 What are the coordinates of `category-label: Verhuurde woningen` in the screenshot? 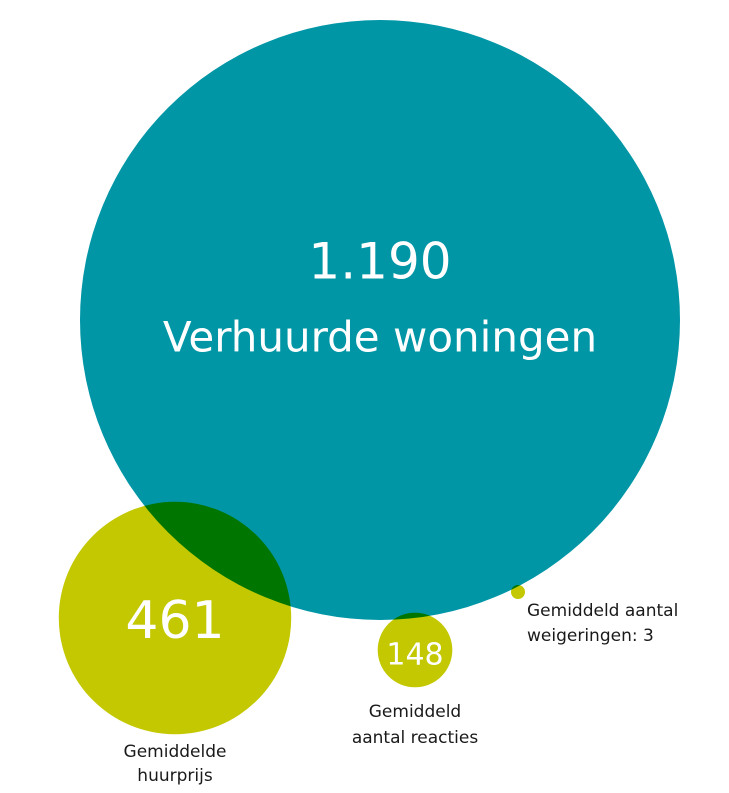 It's located at (380, 337).